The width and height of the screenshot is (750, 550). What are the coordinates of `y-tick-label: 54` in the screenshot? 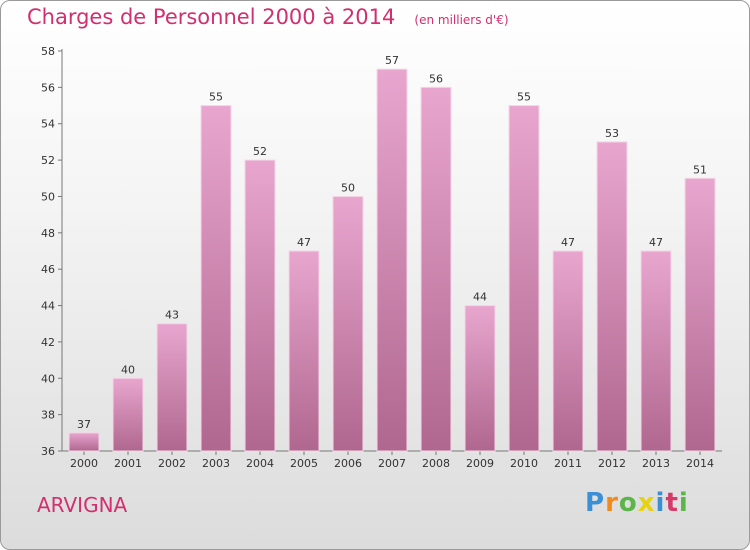 It's located at (48, 124).